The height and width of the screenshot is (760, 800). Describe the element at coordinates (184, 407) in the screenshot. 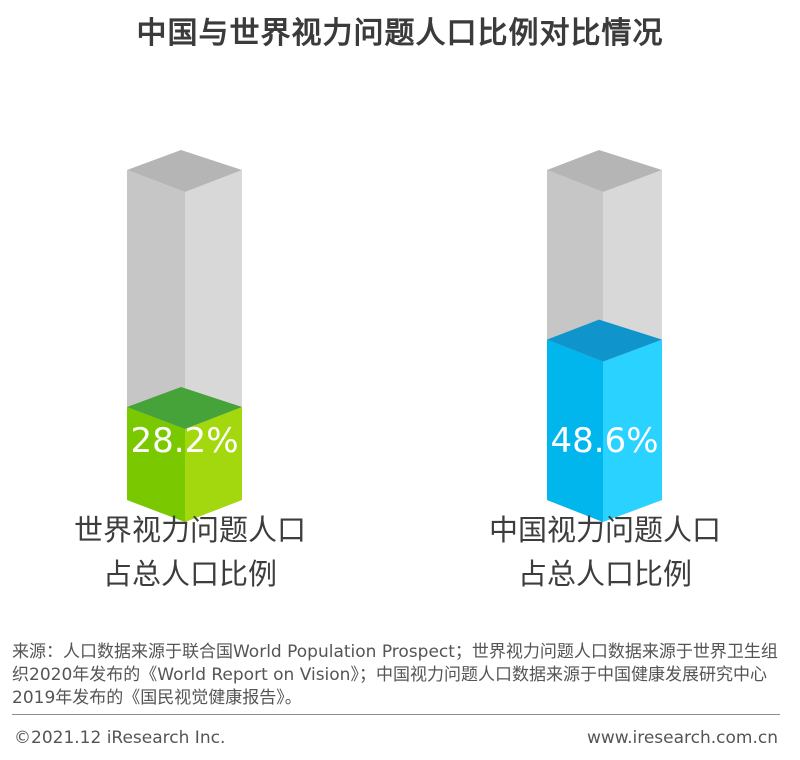

I see `bar-0-top` at that location.